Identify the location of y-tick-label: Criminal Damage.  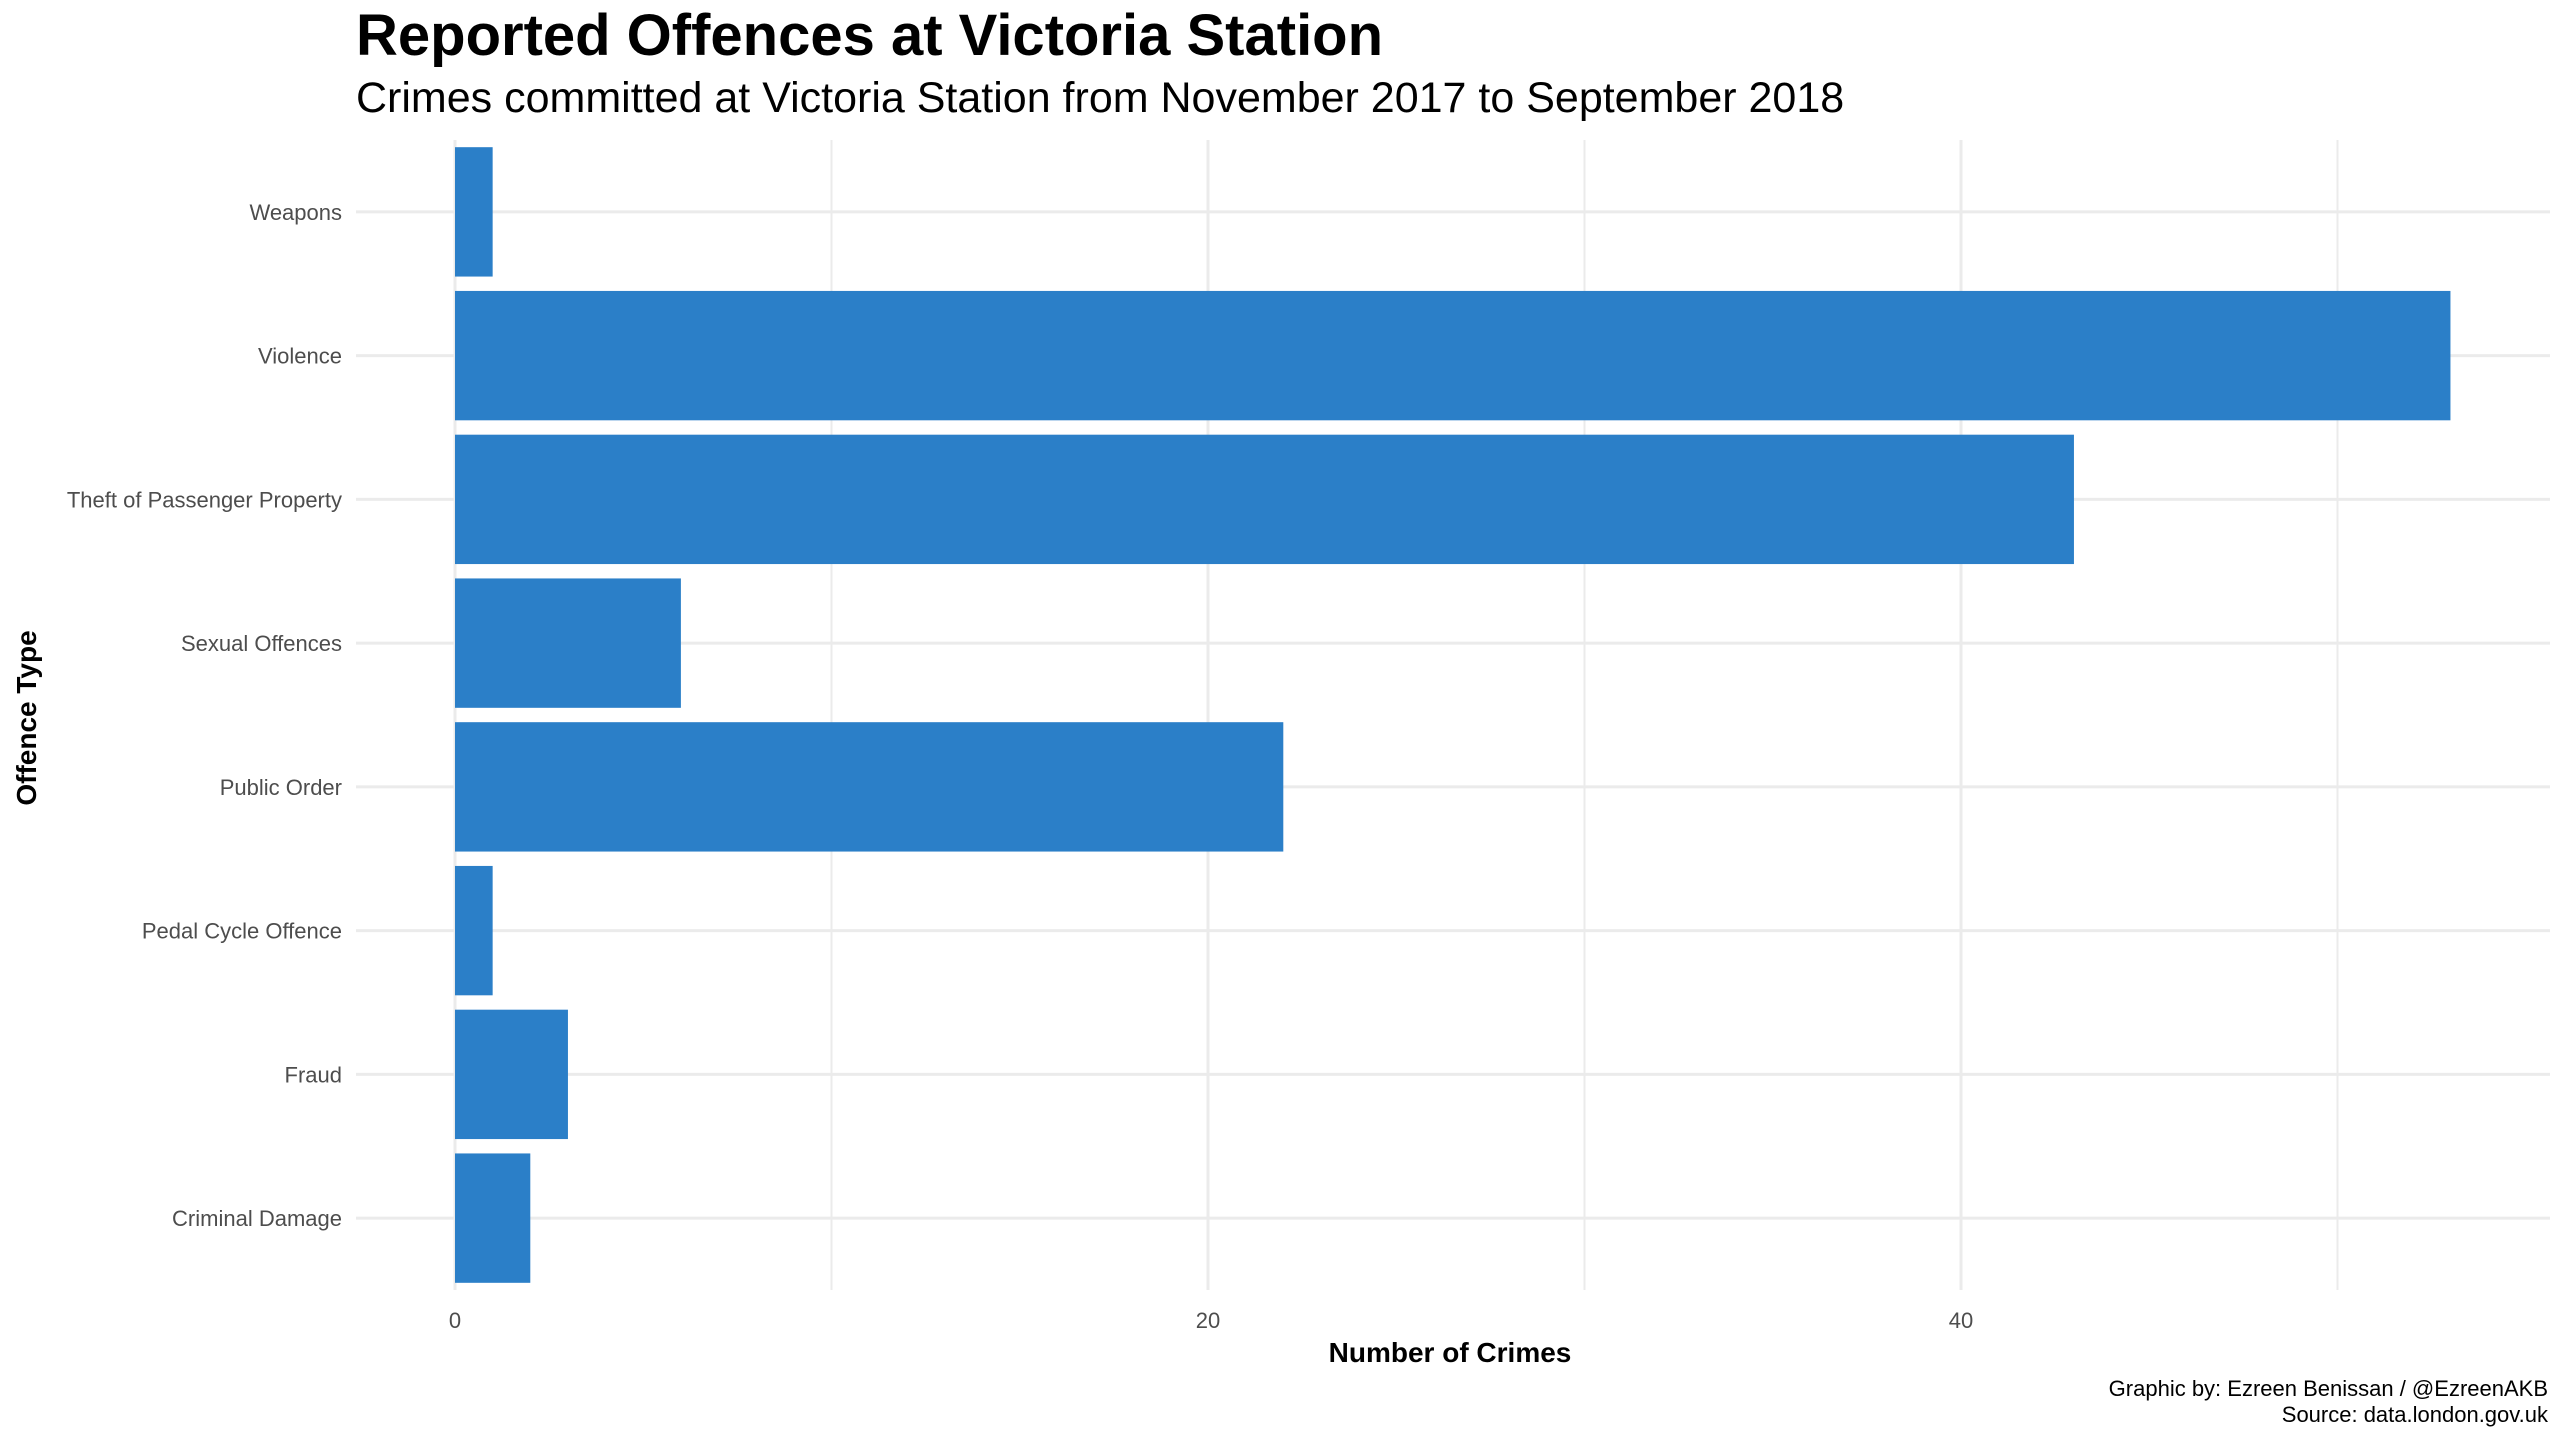
(257, 1218).